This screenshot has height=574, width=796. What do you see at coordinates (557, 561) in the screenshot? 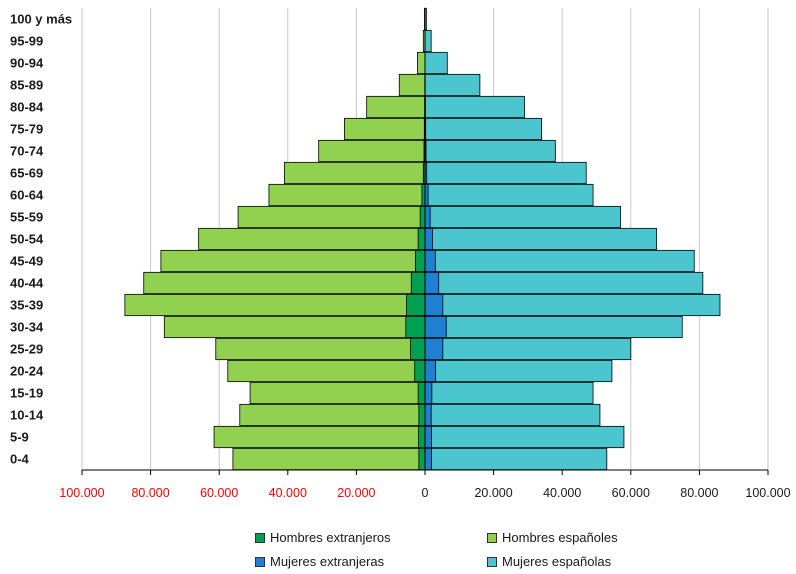
I see `legend-label-mujeres-espanolas: Mujeres españolas` at bounding box center [557, 561].